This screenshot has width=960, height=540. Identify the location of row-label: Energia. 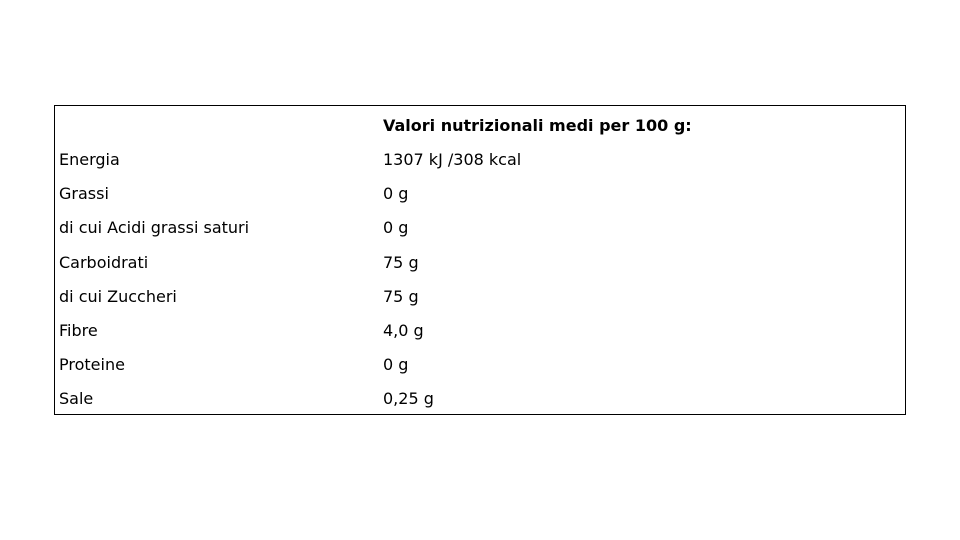
(89, 159).